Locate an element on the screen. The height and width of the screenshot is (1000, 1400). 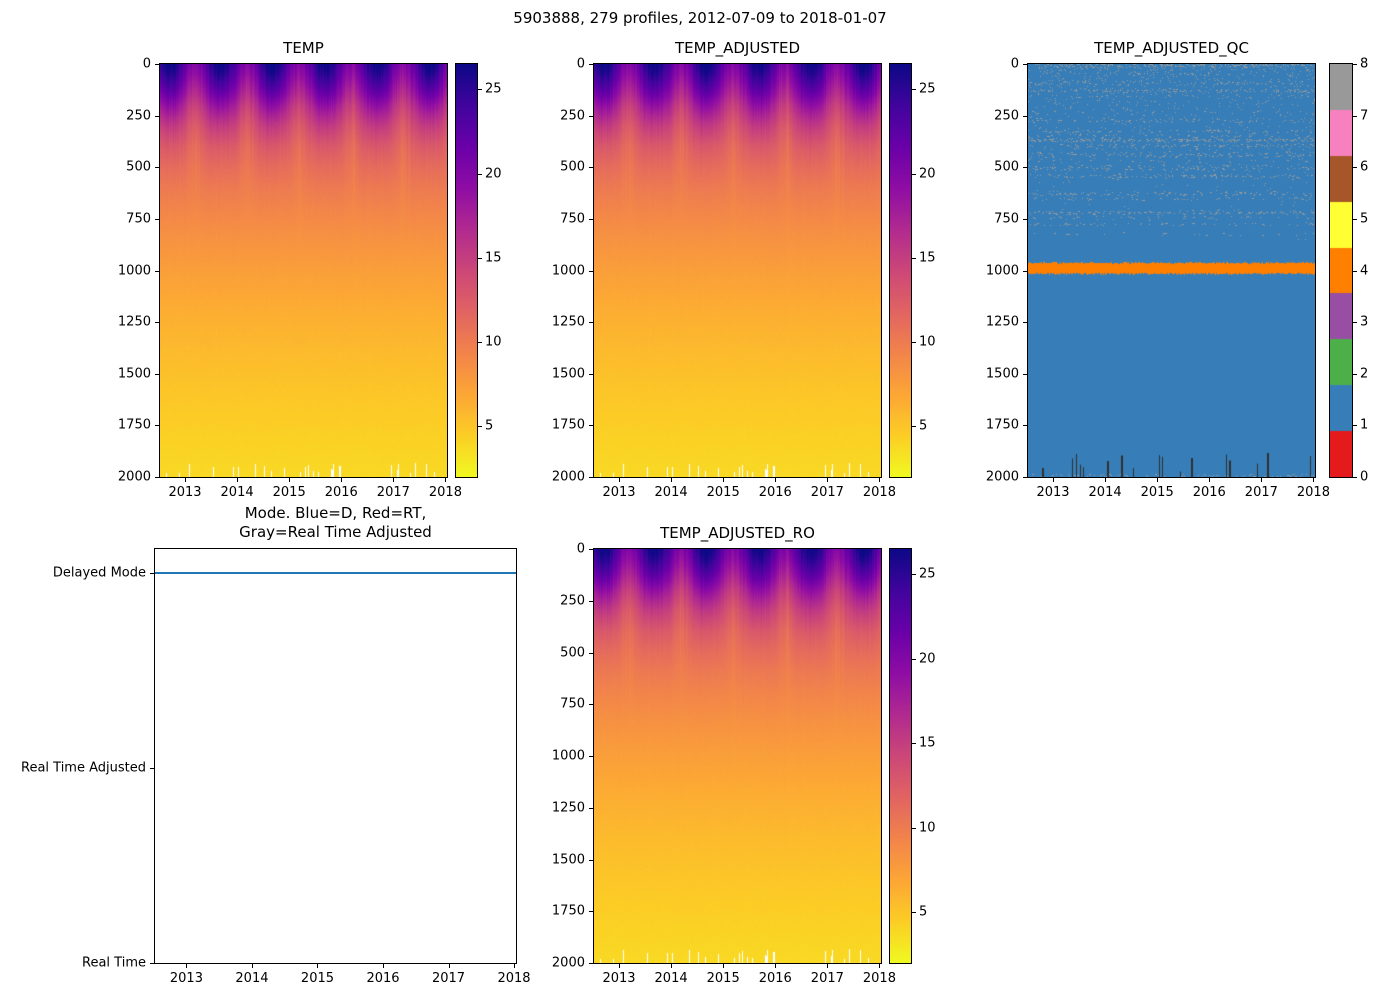
temp-adjusted-qc-axes is located at coordinates (1171, 270).